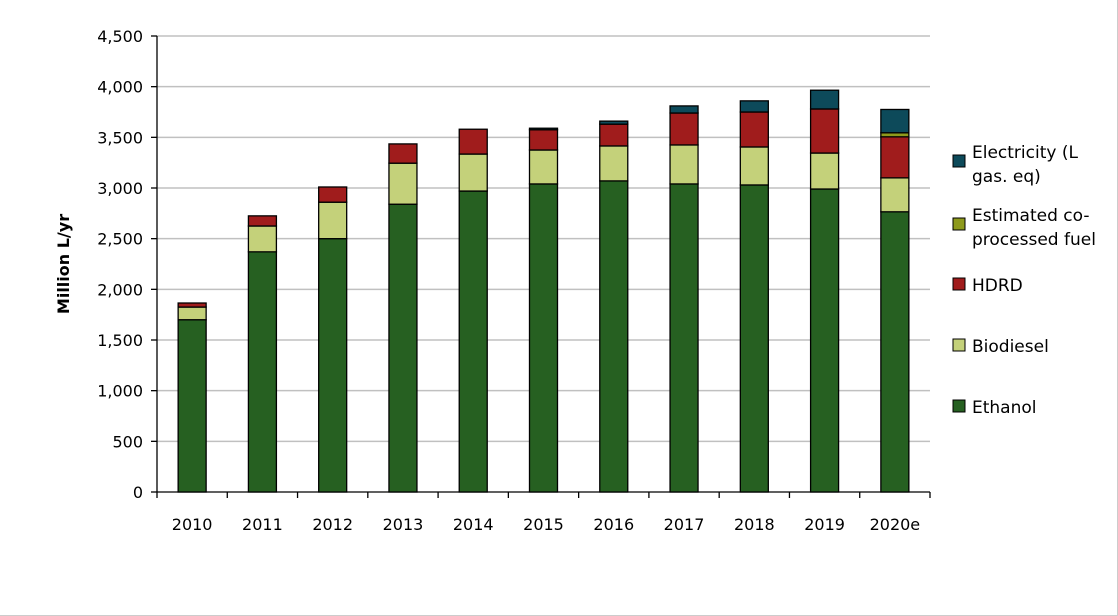 The image size is (1118, 616). Describe the element at coordinates (332, 524) in the screenshot. I see `x-tick-label: 2012` at that location.